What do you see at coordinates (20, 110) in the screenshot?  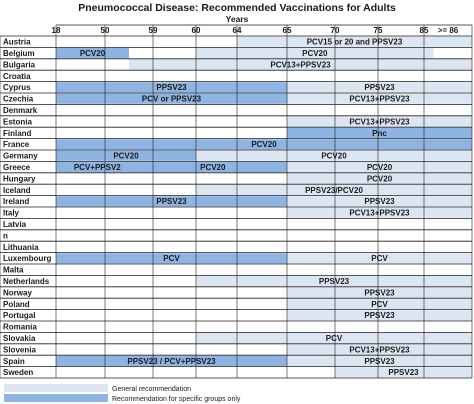 I see `country-label: Denmark` at bounding box center [20, 110].